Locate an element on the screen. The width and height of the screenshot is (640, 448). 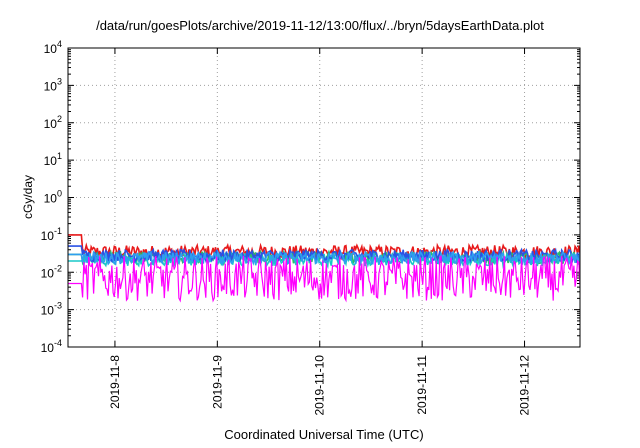
series-group is located at coordinates (324, 268).